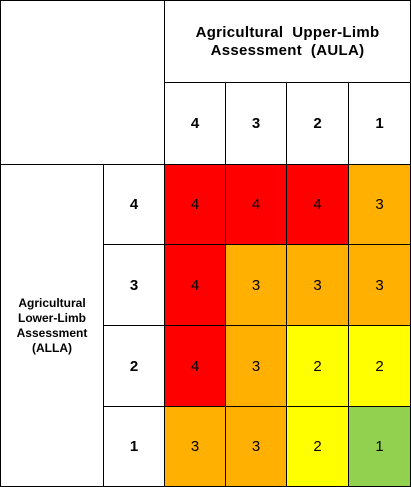  What do you see at coordinates (256, 123) in the screenshot?
I see `column-header-3: 3` at bounding box center [256, 123].